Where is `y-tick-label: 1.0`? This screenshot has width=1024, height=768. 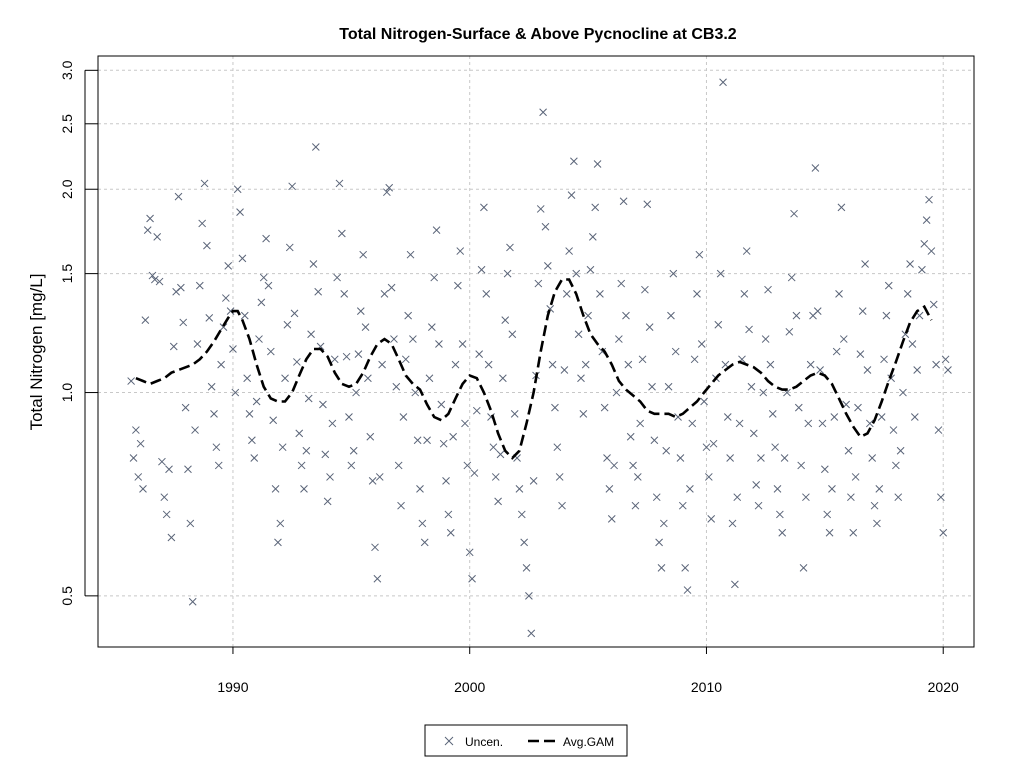 y-tick-label: 1.0 is located at coordinates (67, 393).